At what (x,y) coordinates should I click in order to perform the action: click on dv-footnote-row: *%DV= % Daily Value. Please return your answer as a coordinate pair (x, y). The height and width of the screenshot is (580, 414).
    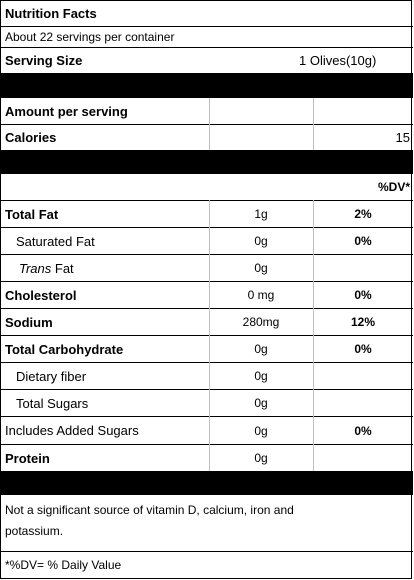
    Looking at the image, I should click on (207, 564).